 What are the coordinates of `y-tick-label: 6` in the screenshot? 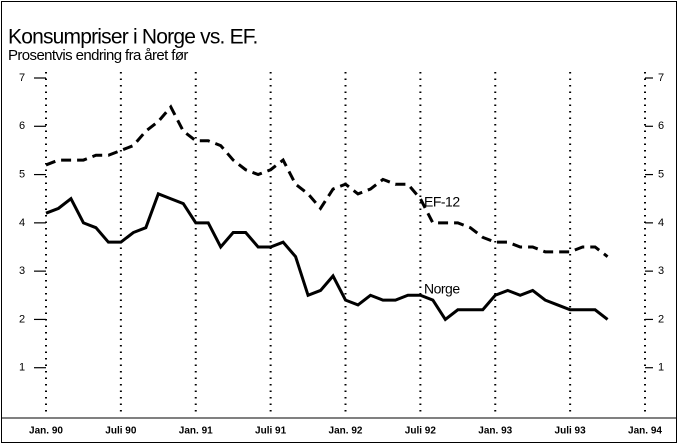 It's located at (22, 126).